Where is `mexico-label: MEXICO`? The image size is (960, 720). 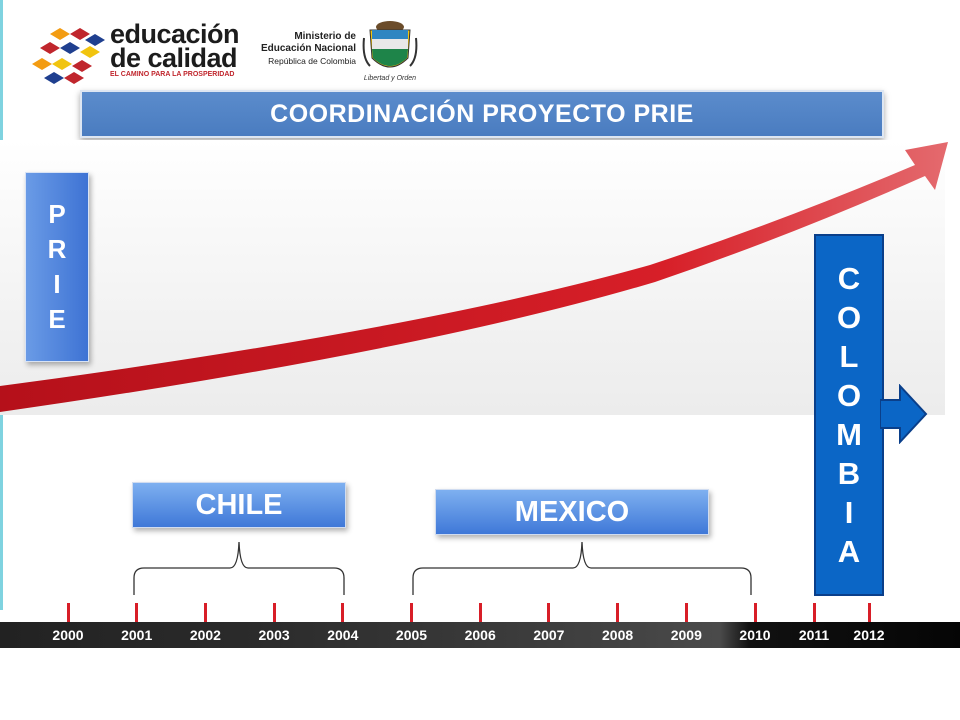 mexico-label: MEXICO is located at coordinates (572, 512).